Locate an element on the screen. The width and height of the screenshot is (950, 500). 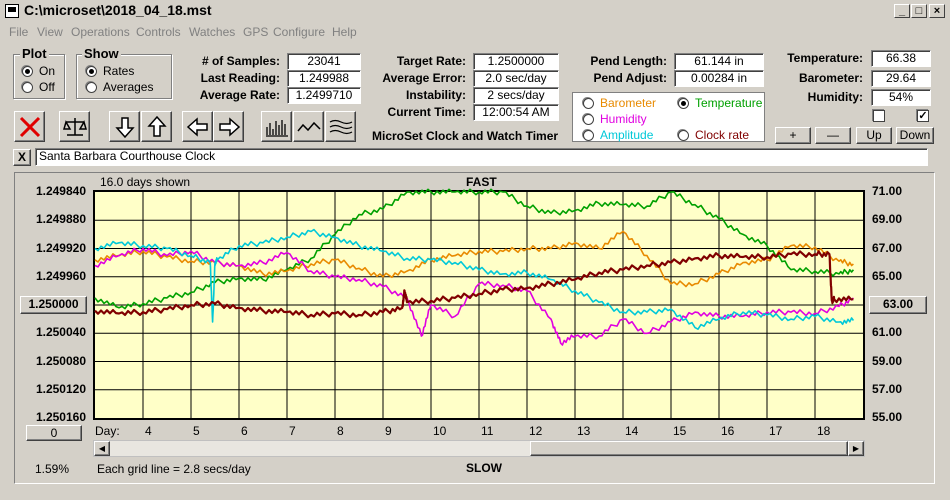
y-right-tick-label: 59.00 is located at coordinates (887, 360).